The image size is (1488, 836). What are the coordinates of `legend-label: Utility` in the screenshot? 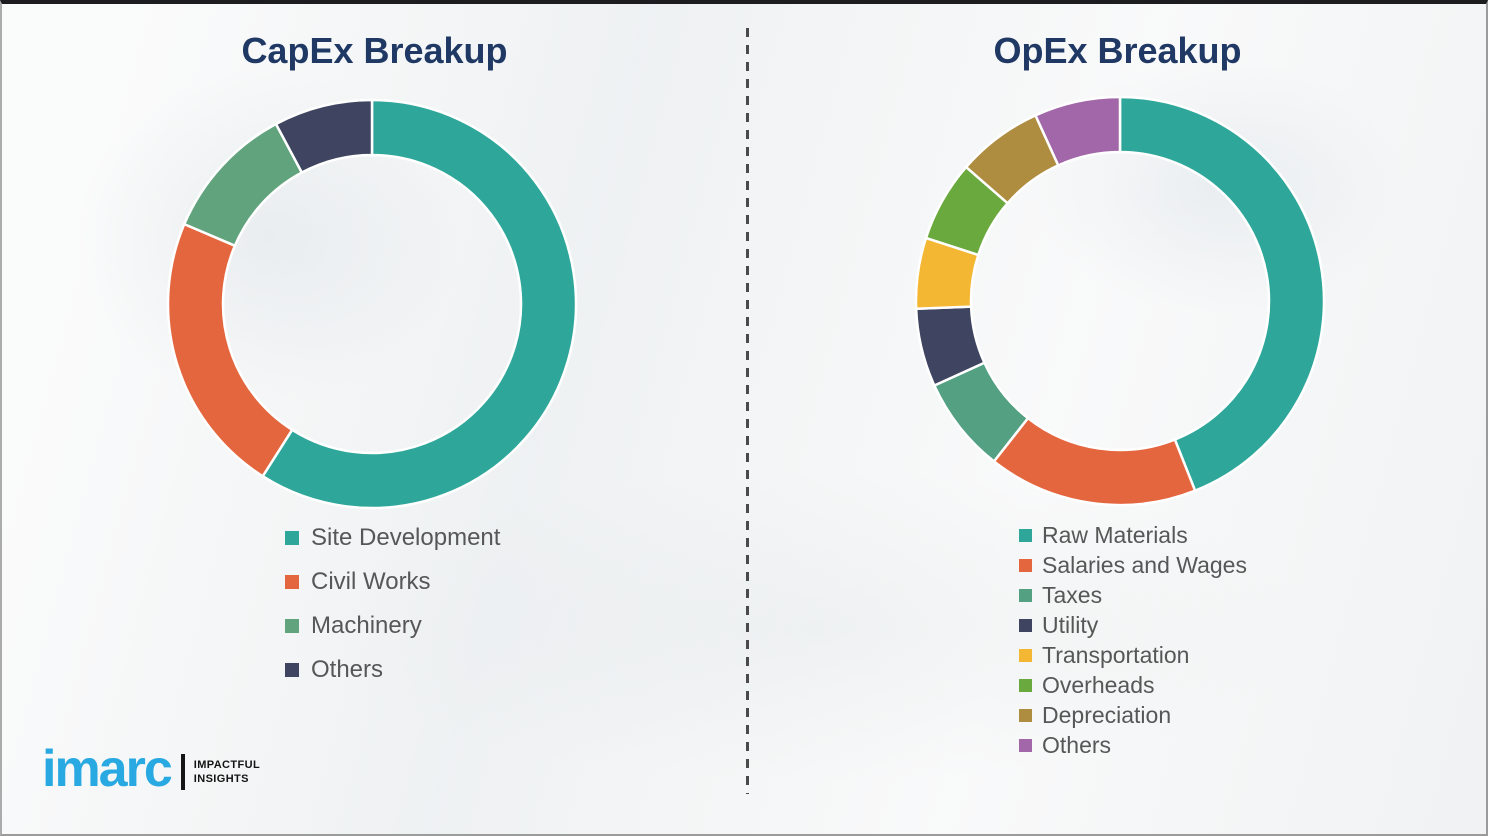 It's located at (1070, 624).